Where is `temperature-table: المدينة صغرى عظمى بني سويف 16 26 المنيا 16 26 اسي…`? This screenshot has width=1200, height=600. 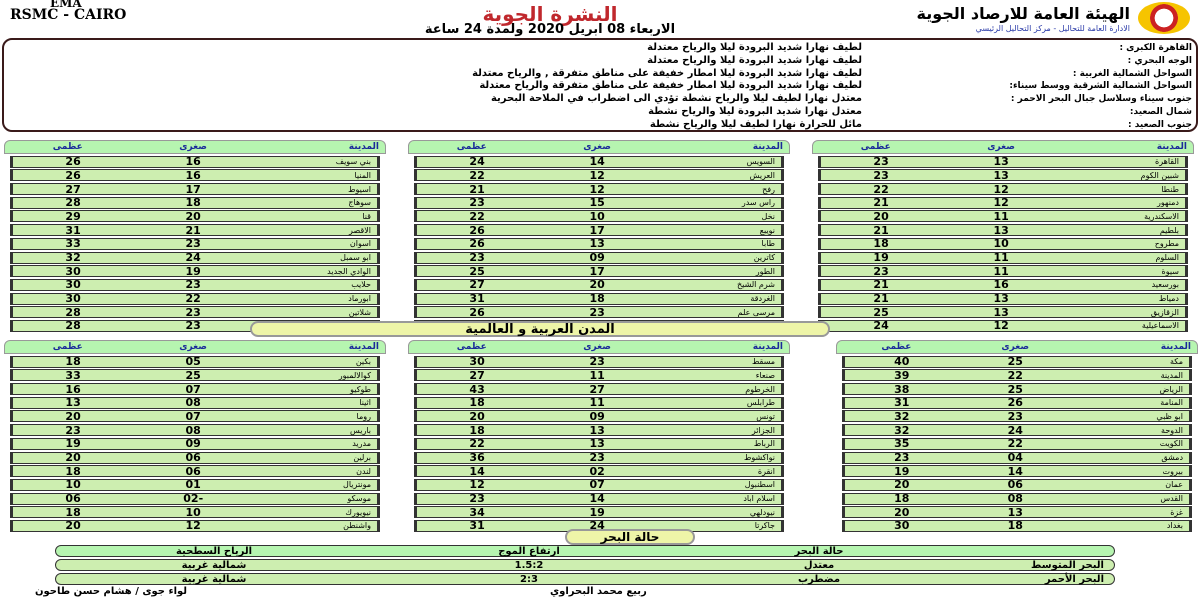
temperature-table: المدينة صغرى عظمى بني سويف 16 26 المنيا 16 26 اسي… is located at coordinates (195, 236).